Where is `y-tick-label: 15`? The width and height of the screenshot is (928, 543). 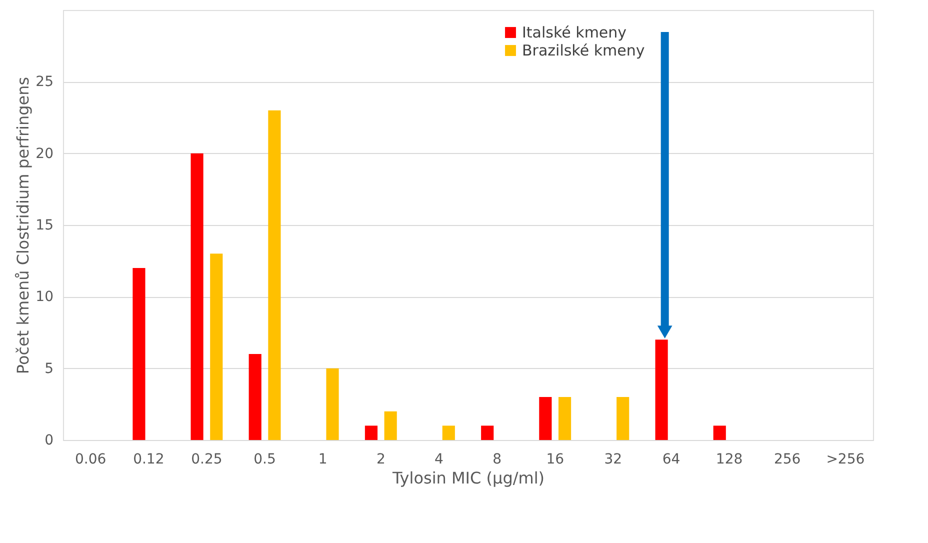
y-tick-label: 15 is located at coordinates (45, 226).